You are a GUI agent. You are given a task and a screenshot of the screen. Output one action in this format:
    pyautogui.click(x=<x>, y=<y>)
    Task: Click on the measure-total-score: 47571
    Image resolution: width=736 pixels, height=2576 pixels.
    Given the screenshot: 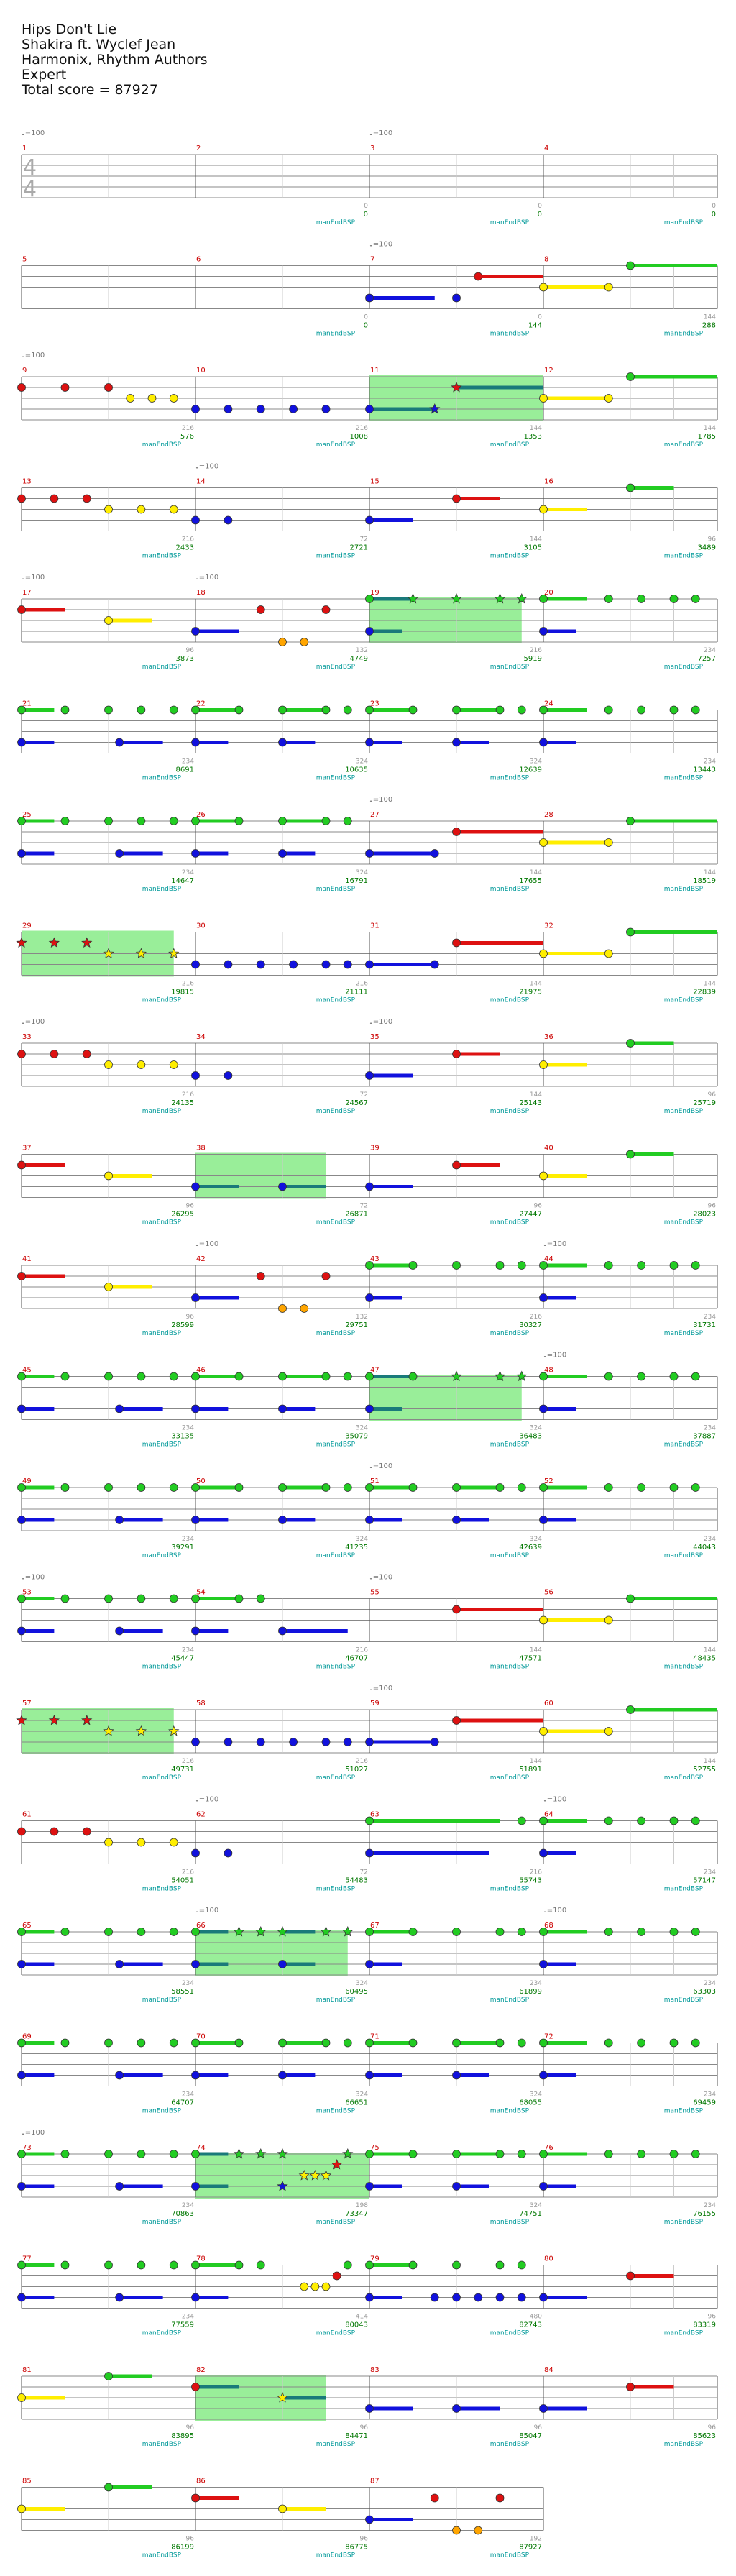 What is the action you would take?
    pyautogui.click(x=530, y=1659)
    